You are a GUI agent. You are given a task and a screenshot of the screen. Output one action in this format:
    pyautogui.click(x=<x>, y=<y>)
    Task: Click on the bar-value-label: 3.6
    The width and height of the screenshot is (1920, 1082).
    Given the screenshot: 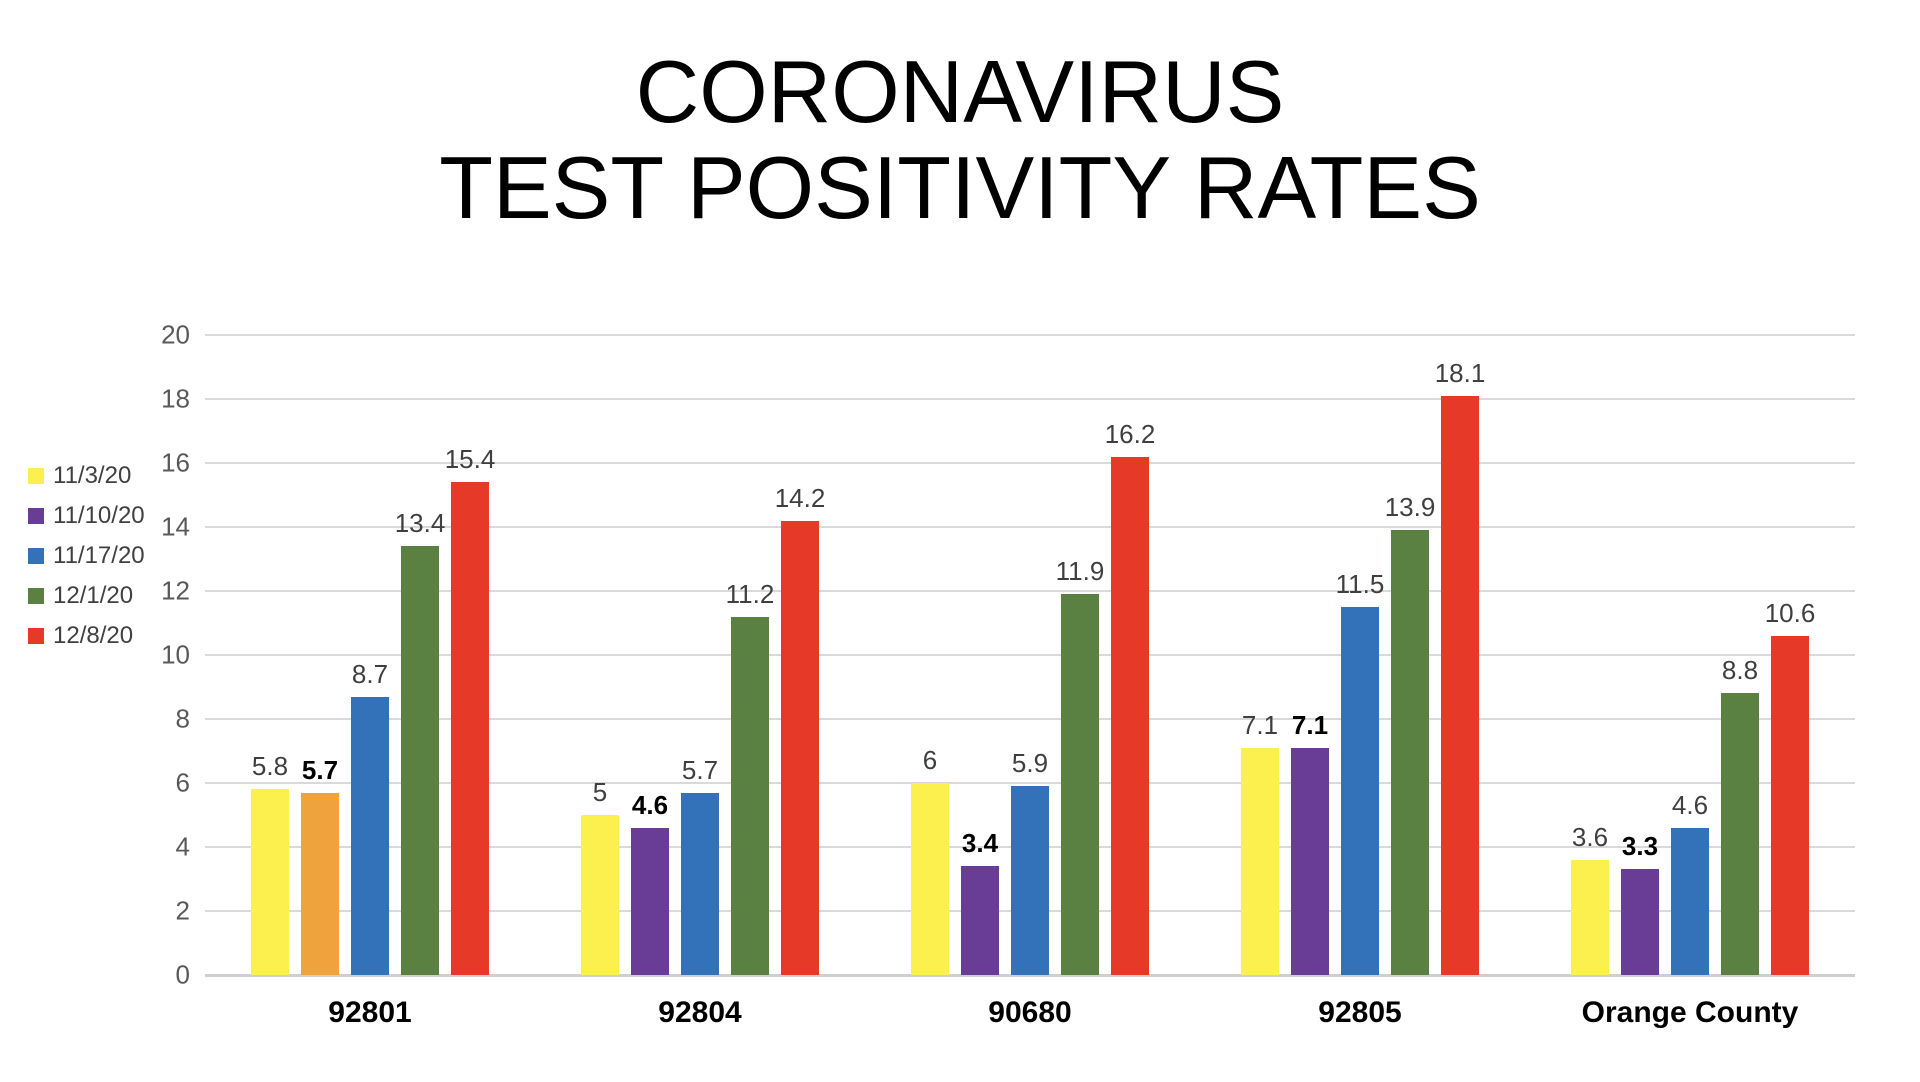 What is the action you would take?
    pyautogui.click(x=1590, y=836)
    